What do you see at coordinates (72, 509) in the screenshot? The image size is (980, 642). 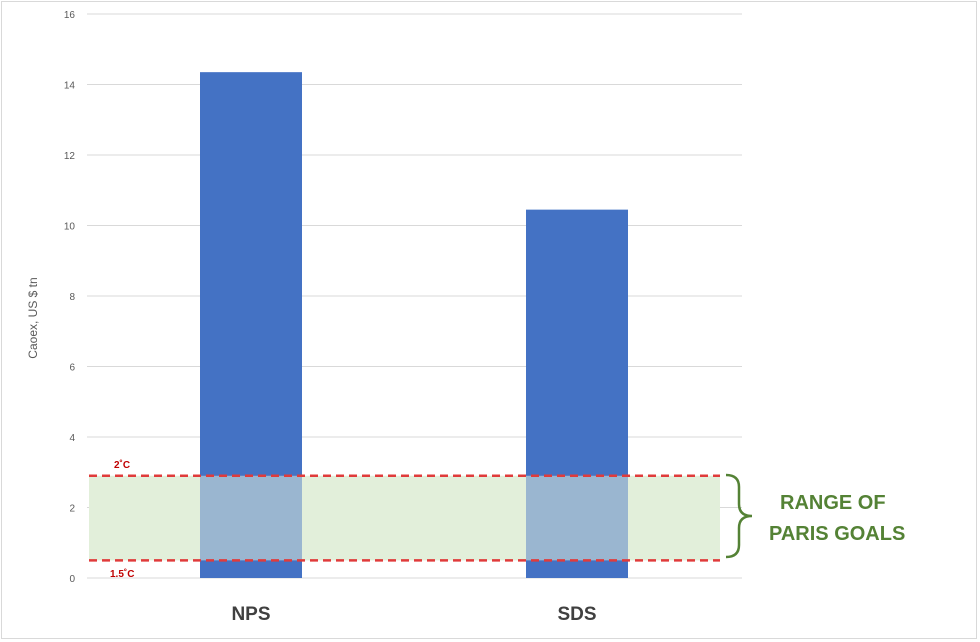 I see `y-tick-label: 2` at bounding box center [72, 509].